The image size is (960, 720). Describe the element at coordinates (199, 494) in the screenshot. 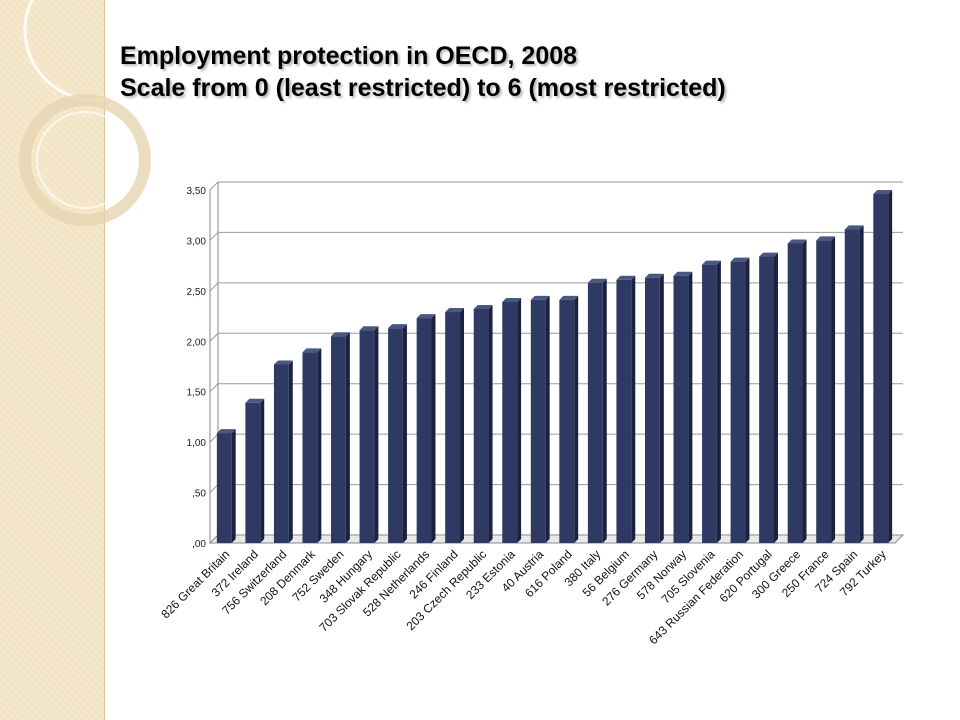

I see `y-tick-label: ,50` at that location.